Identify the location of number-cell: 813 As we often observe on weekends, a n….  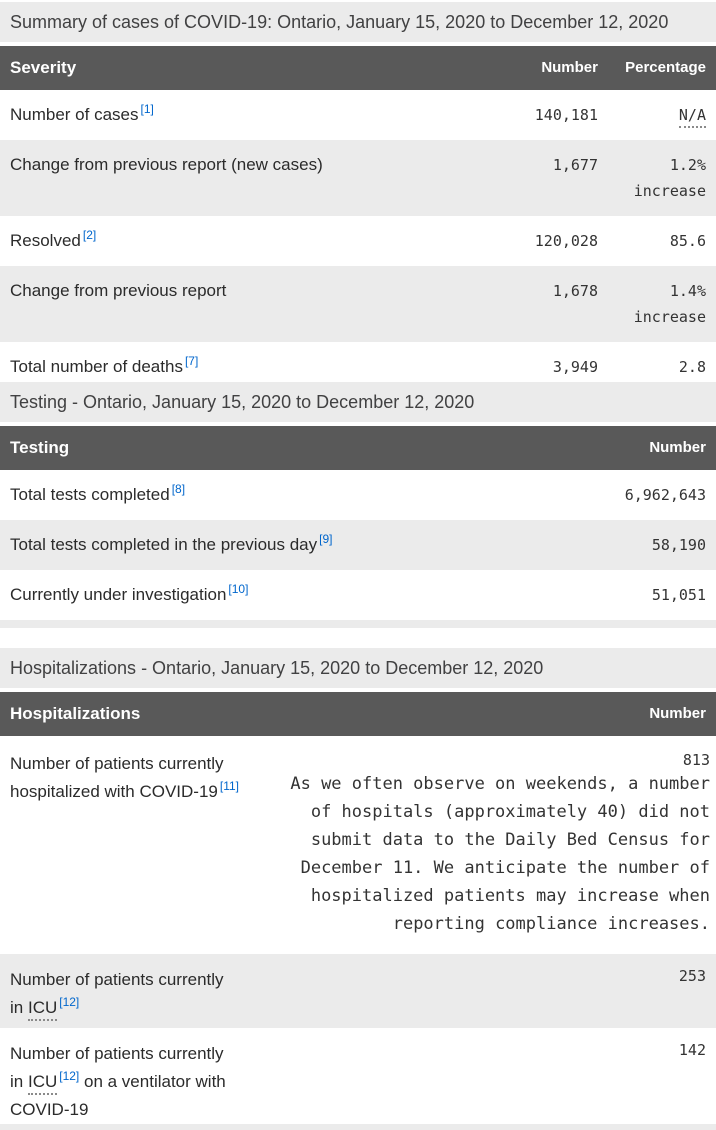
(498, 844).